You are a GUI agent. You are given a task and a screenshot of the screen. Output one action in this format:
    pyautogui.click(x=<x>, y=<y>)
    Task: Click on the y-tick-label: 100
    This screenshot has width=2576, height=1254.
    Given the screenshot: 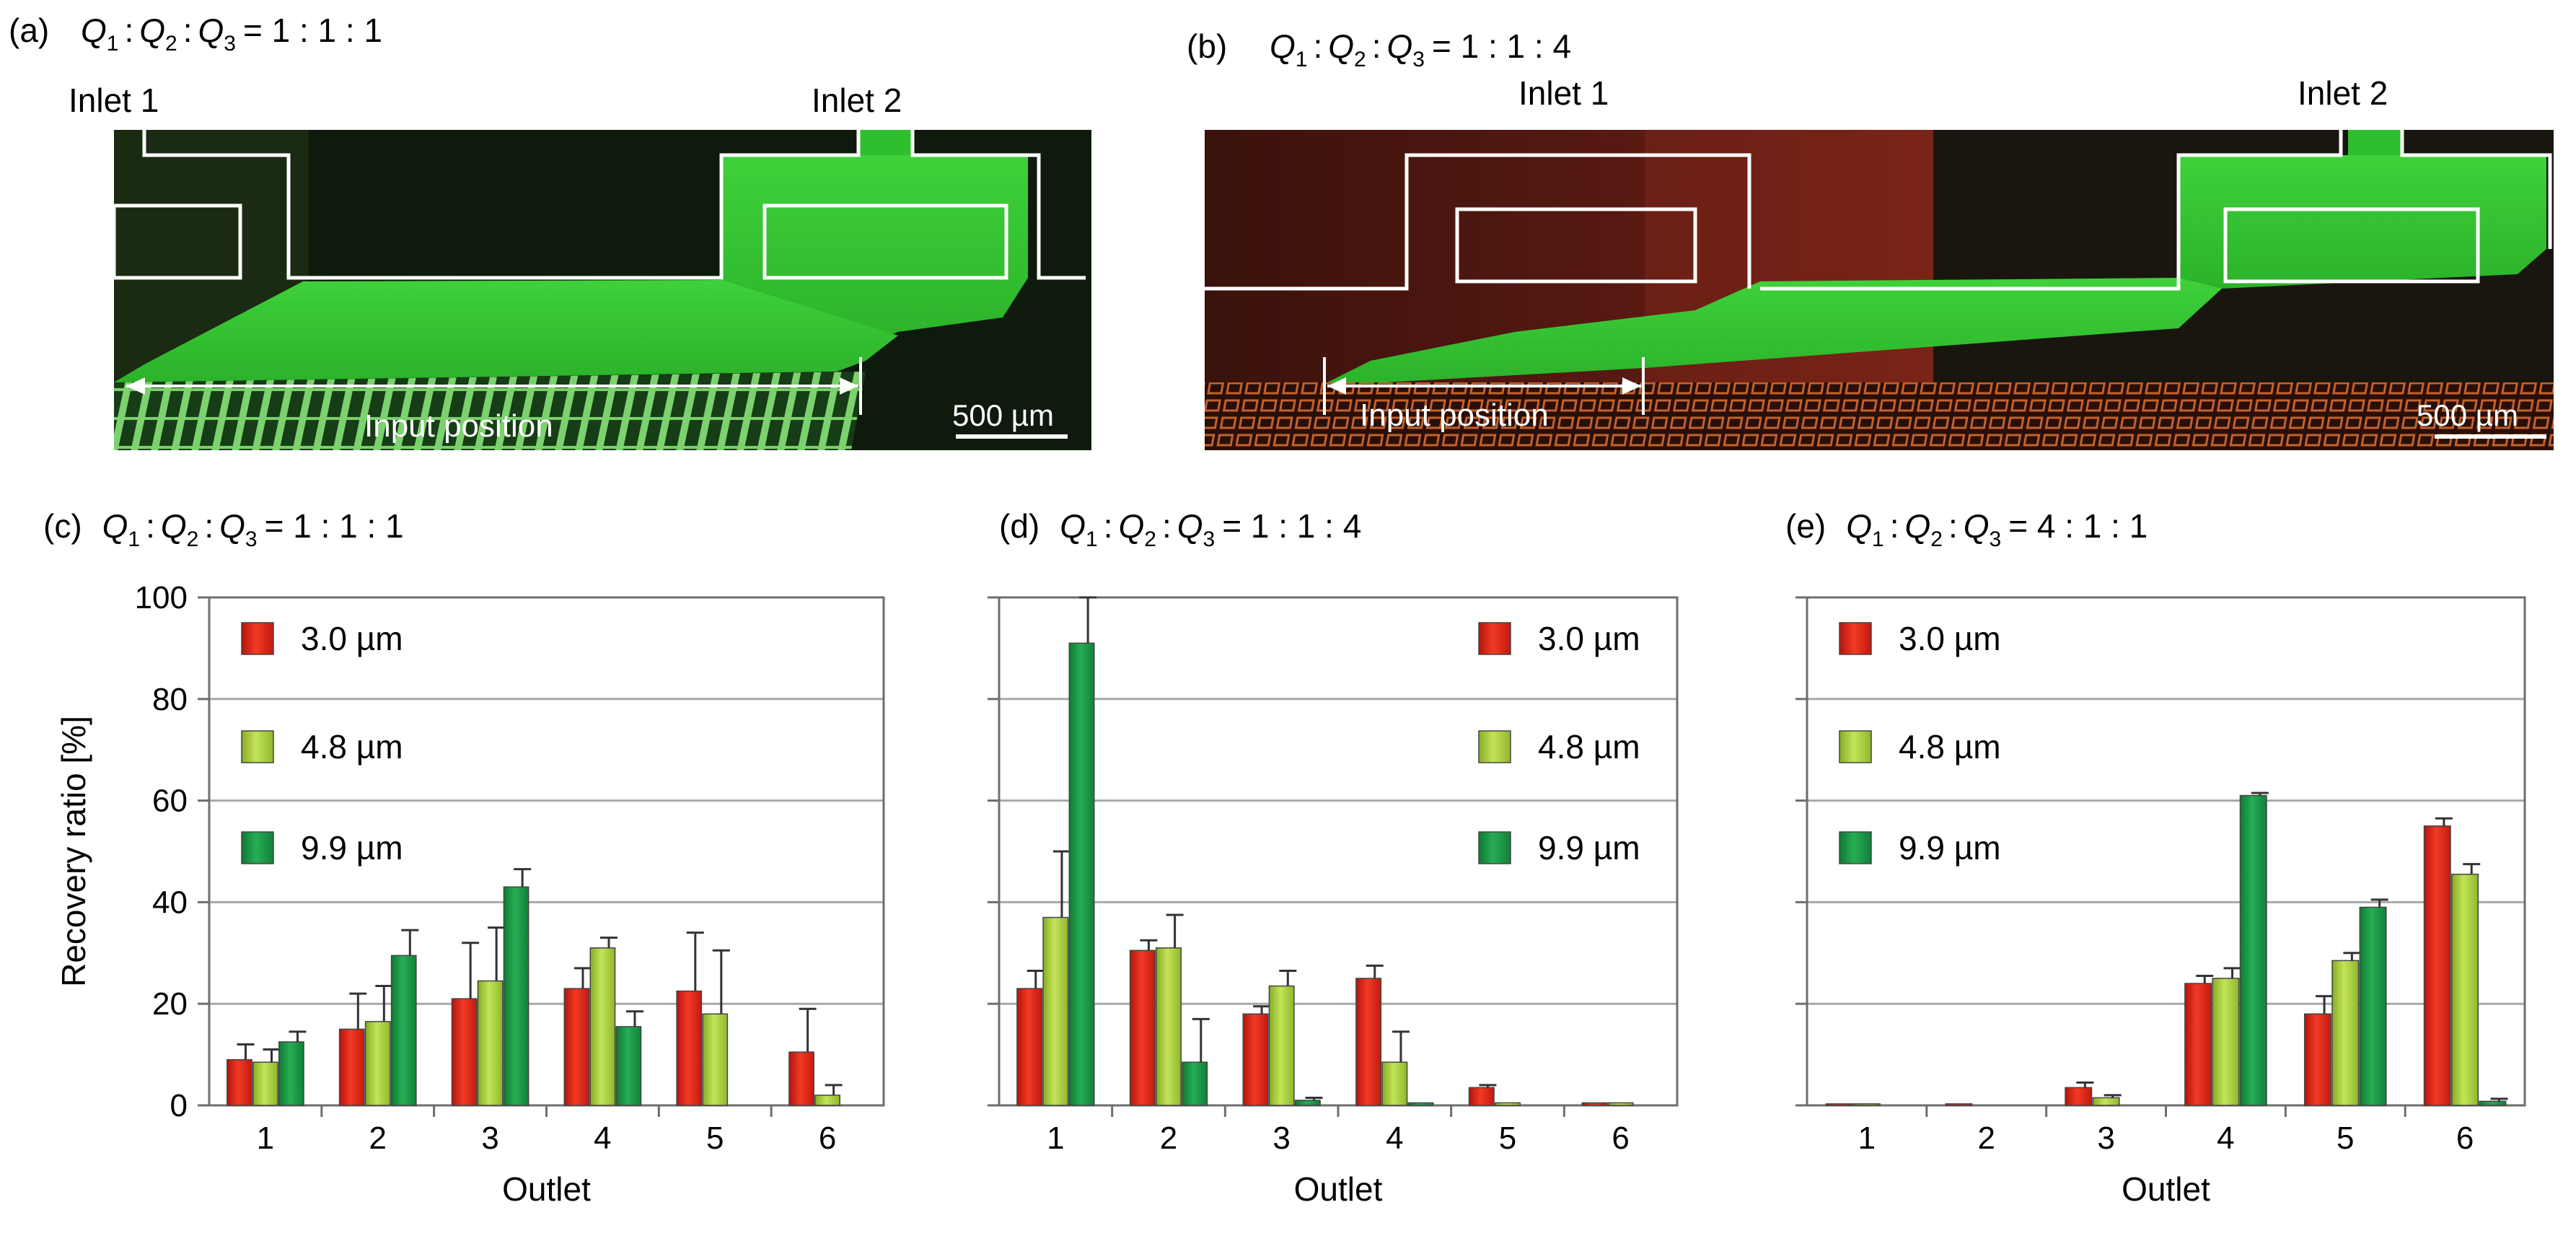 What is the action you would take?
    pyautogui.click(x=161, y=597)
    